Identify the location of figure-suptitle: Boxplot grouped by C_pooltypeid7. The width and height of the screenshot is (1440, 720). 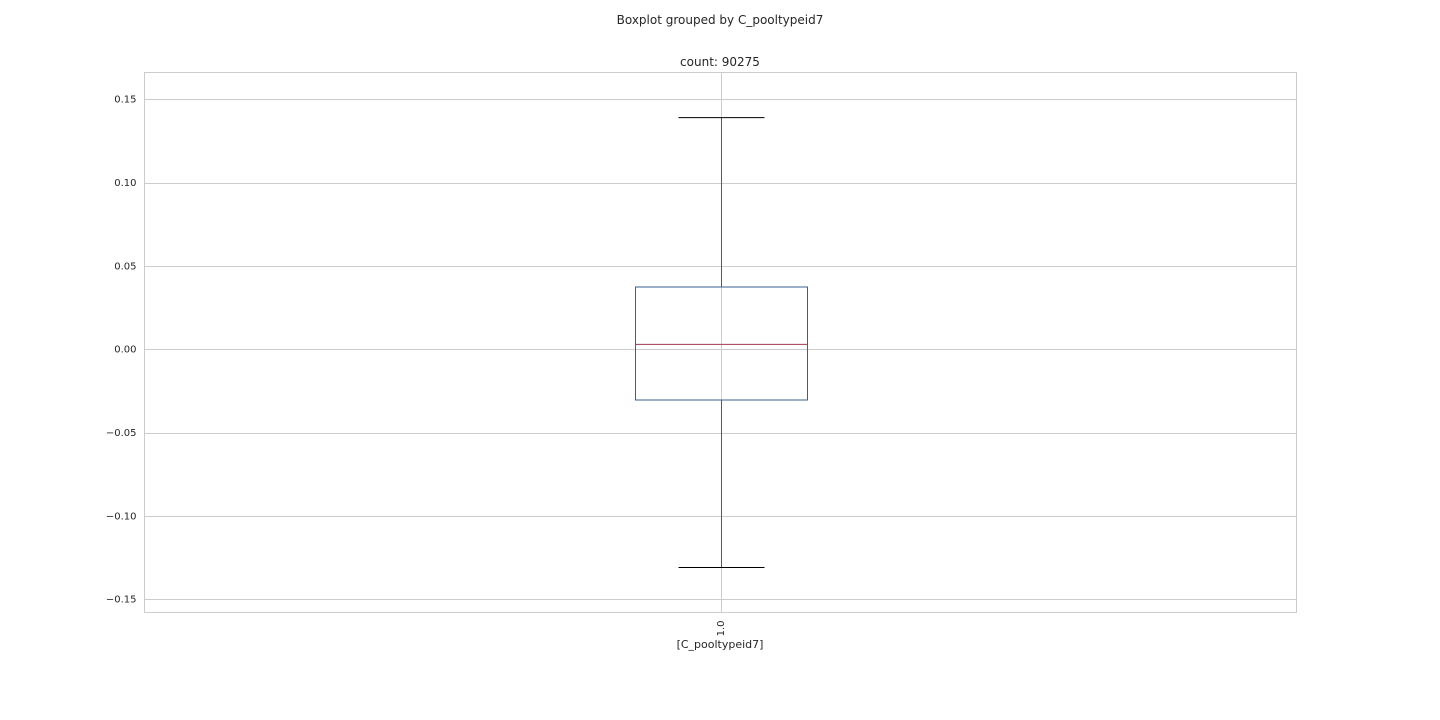
(720, 20).